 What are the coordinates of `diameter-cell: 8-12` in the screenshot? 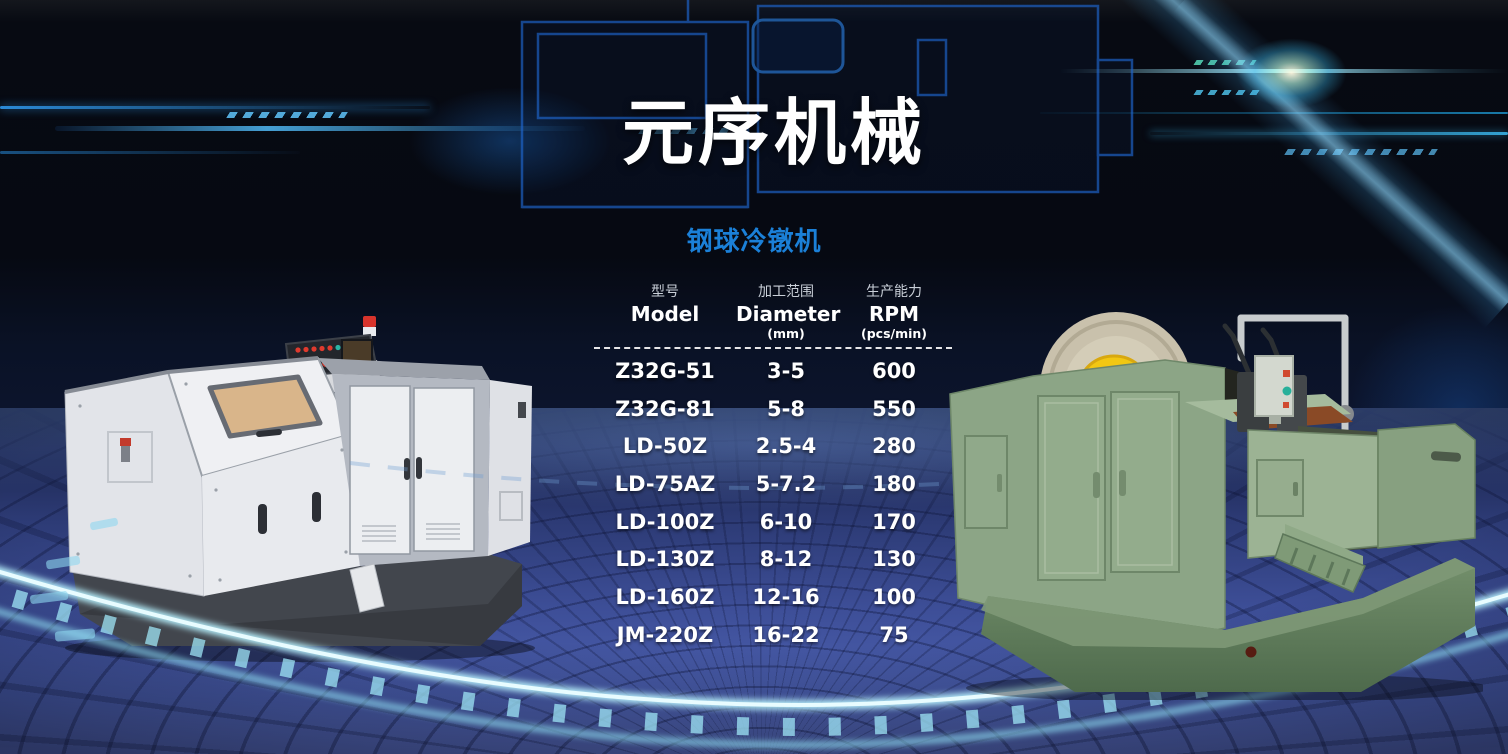 It's located at (786, 559).